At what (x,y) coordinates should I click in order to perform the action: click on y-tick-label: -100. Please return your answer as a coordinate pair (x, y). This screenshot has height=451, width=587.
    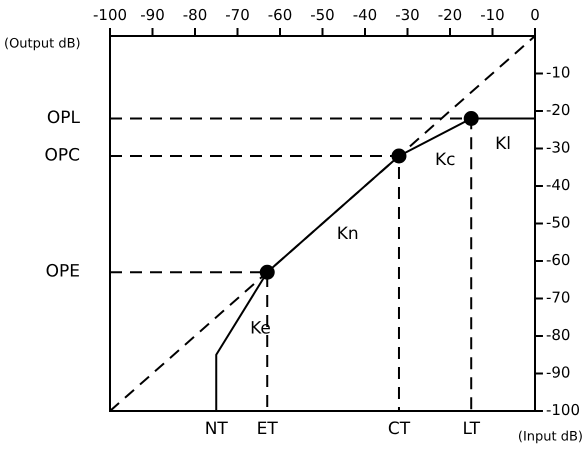
    Looking at the image, I should click on (563, 409).